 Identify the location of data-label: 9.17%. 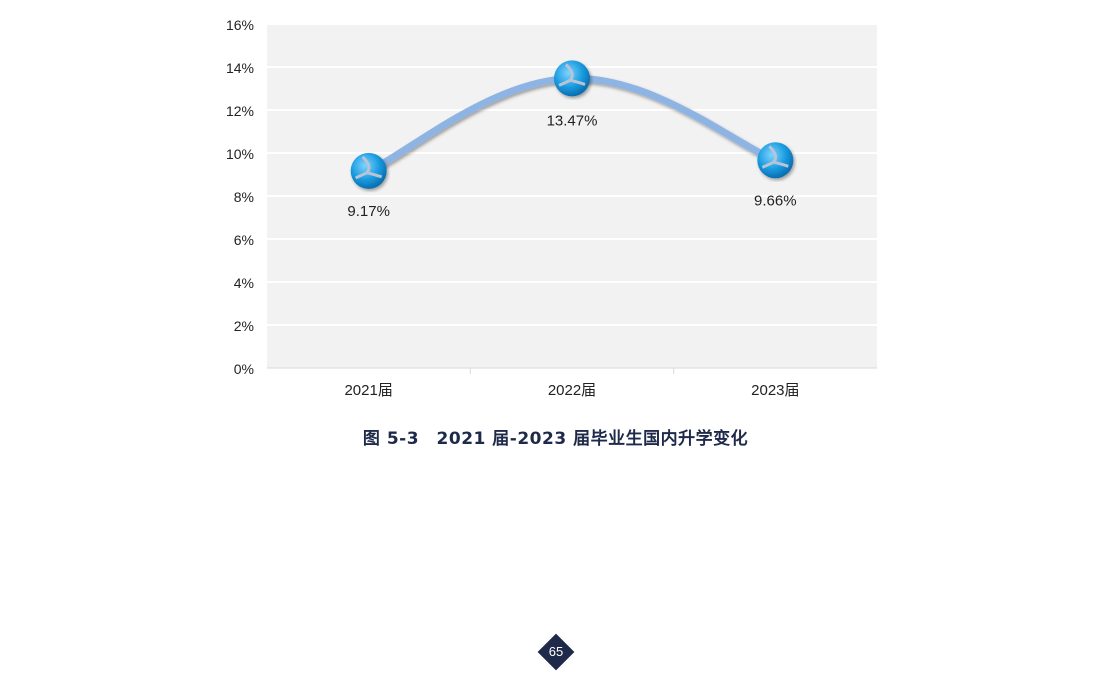
(368, 211).